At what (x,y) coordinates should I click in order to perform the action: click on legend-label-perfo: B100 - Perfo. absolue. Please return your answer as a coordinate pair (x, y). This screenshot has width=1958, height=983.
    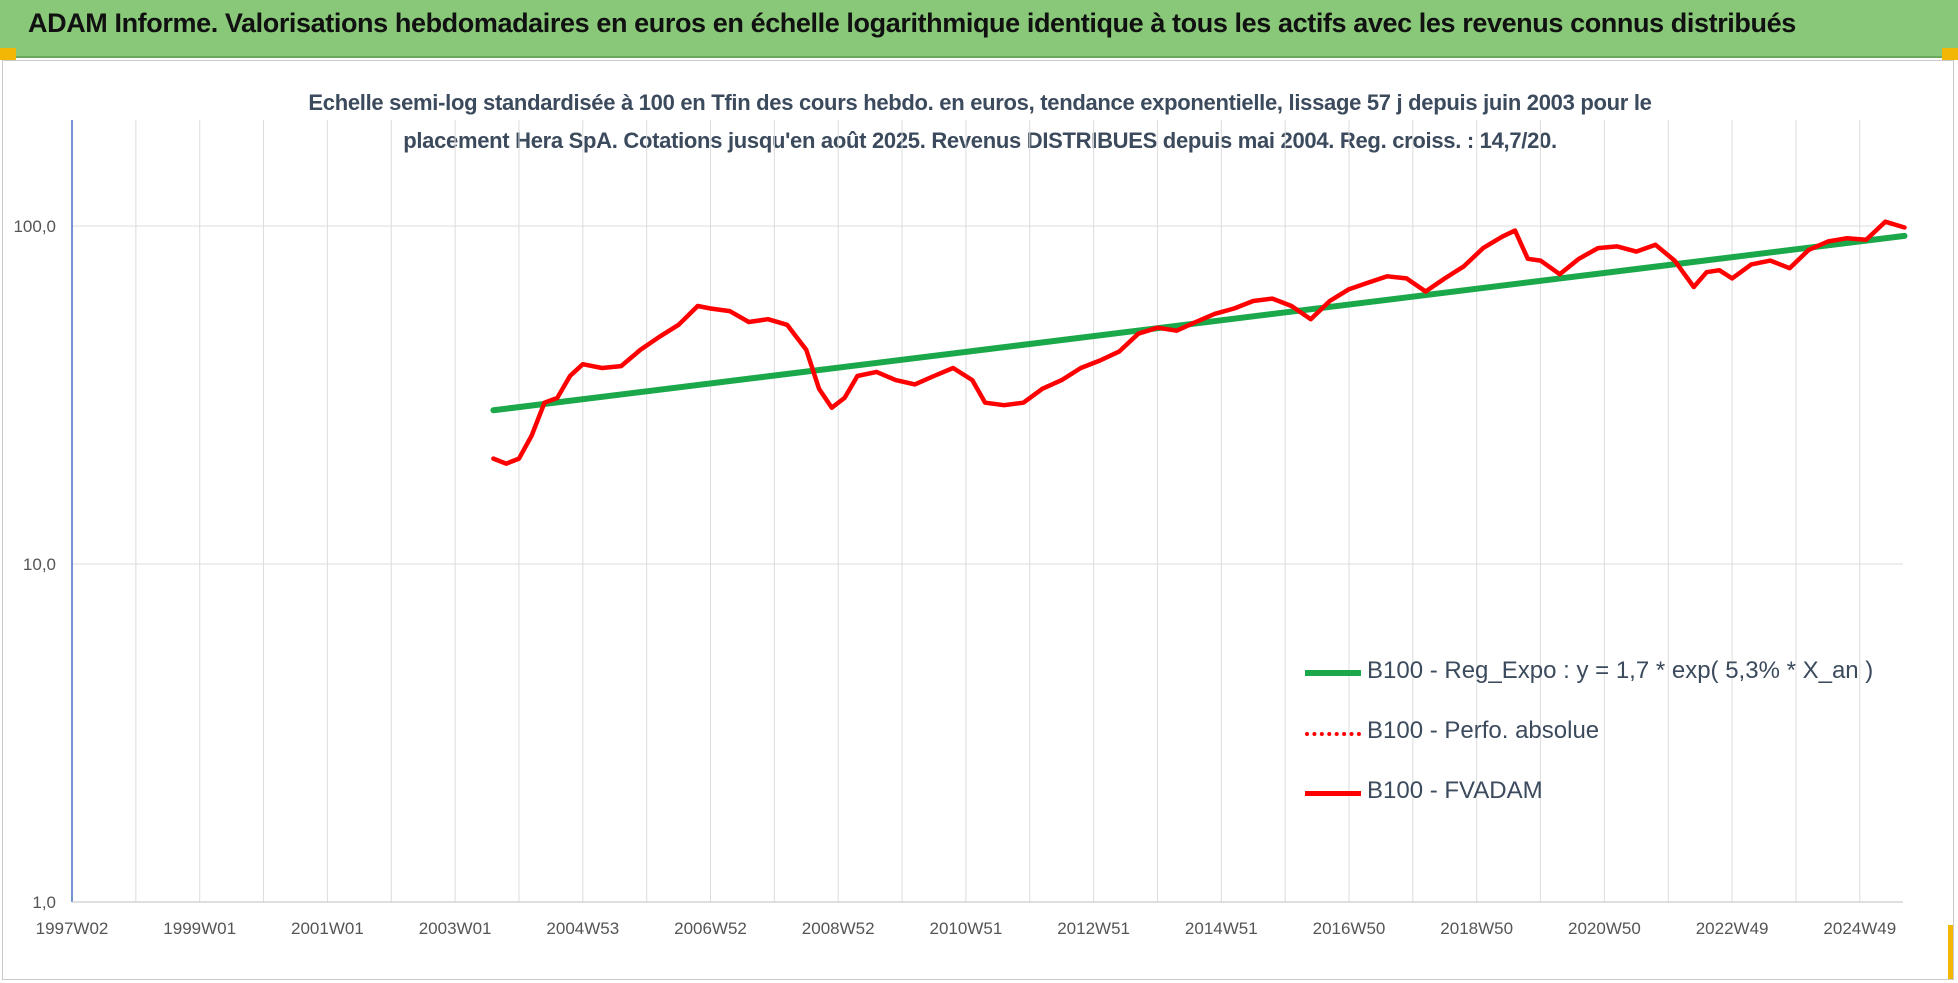
    Looking at the image, I should click on (1483, 730).